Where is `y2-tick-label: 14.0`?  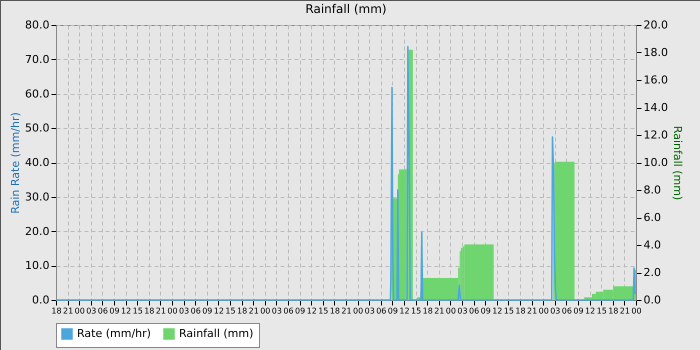 y2-tick-label: 14.0 is located at coordinates (656, 107).